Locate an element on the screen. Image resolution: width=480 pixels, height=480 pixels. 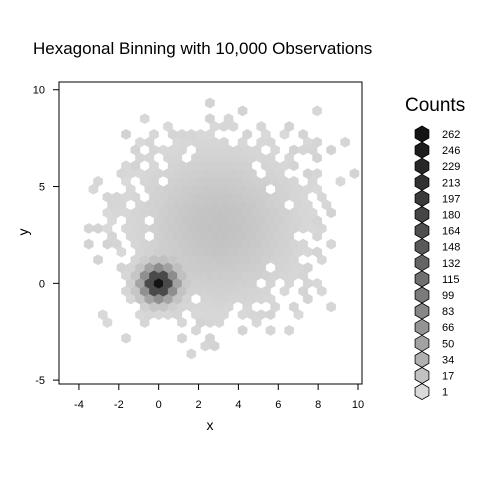
x-tick-label: 8 is located at coordinates (318, 405).